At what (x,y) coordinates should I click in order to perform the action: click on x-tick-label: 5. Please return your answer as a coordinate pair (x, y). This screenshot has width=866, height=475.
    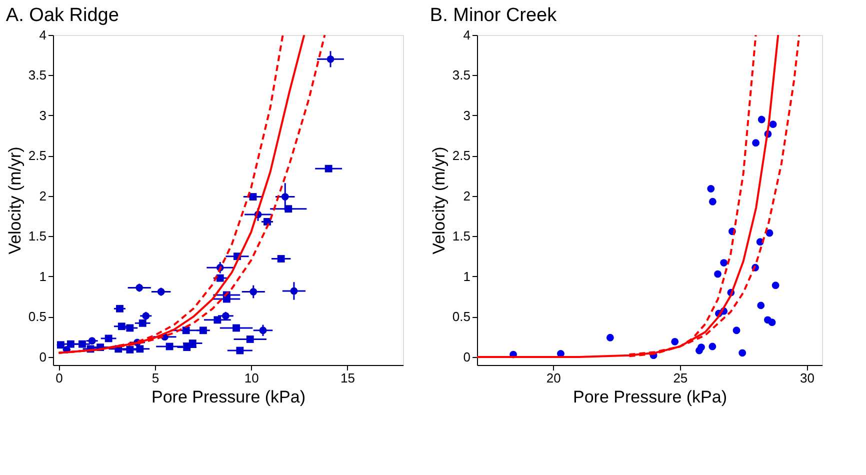
    Looking at the image, I should click on (156, 378).